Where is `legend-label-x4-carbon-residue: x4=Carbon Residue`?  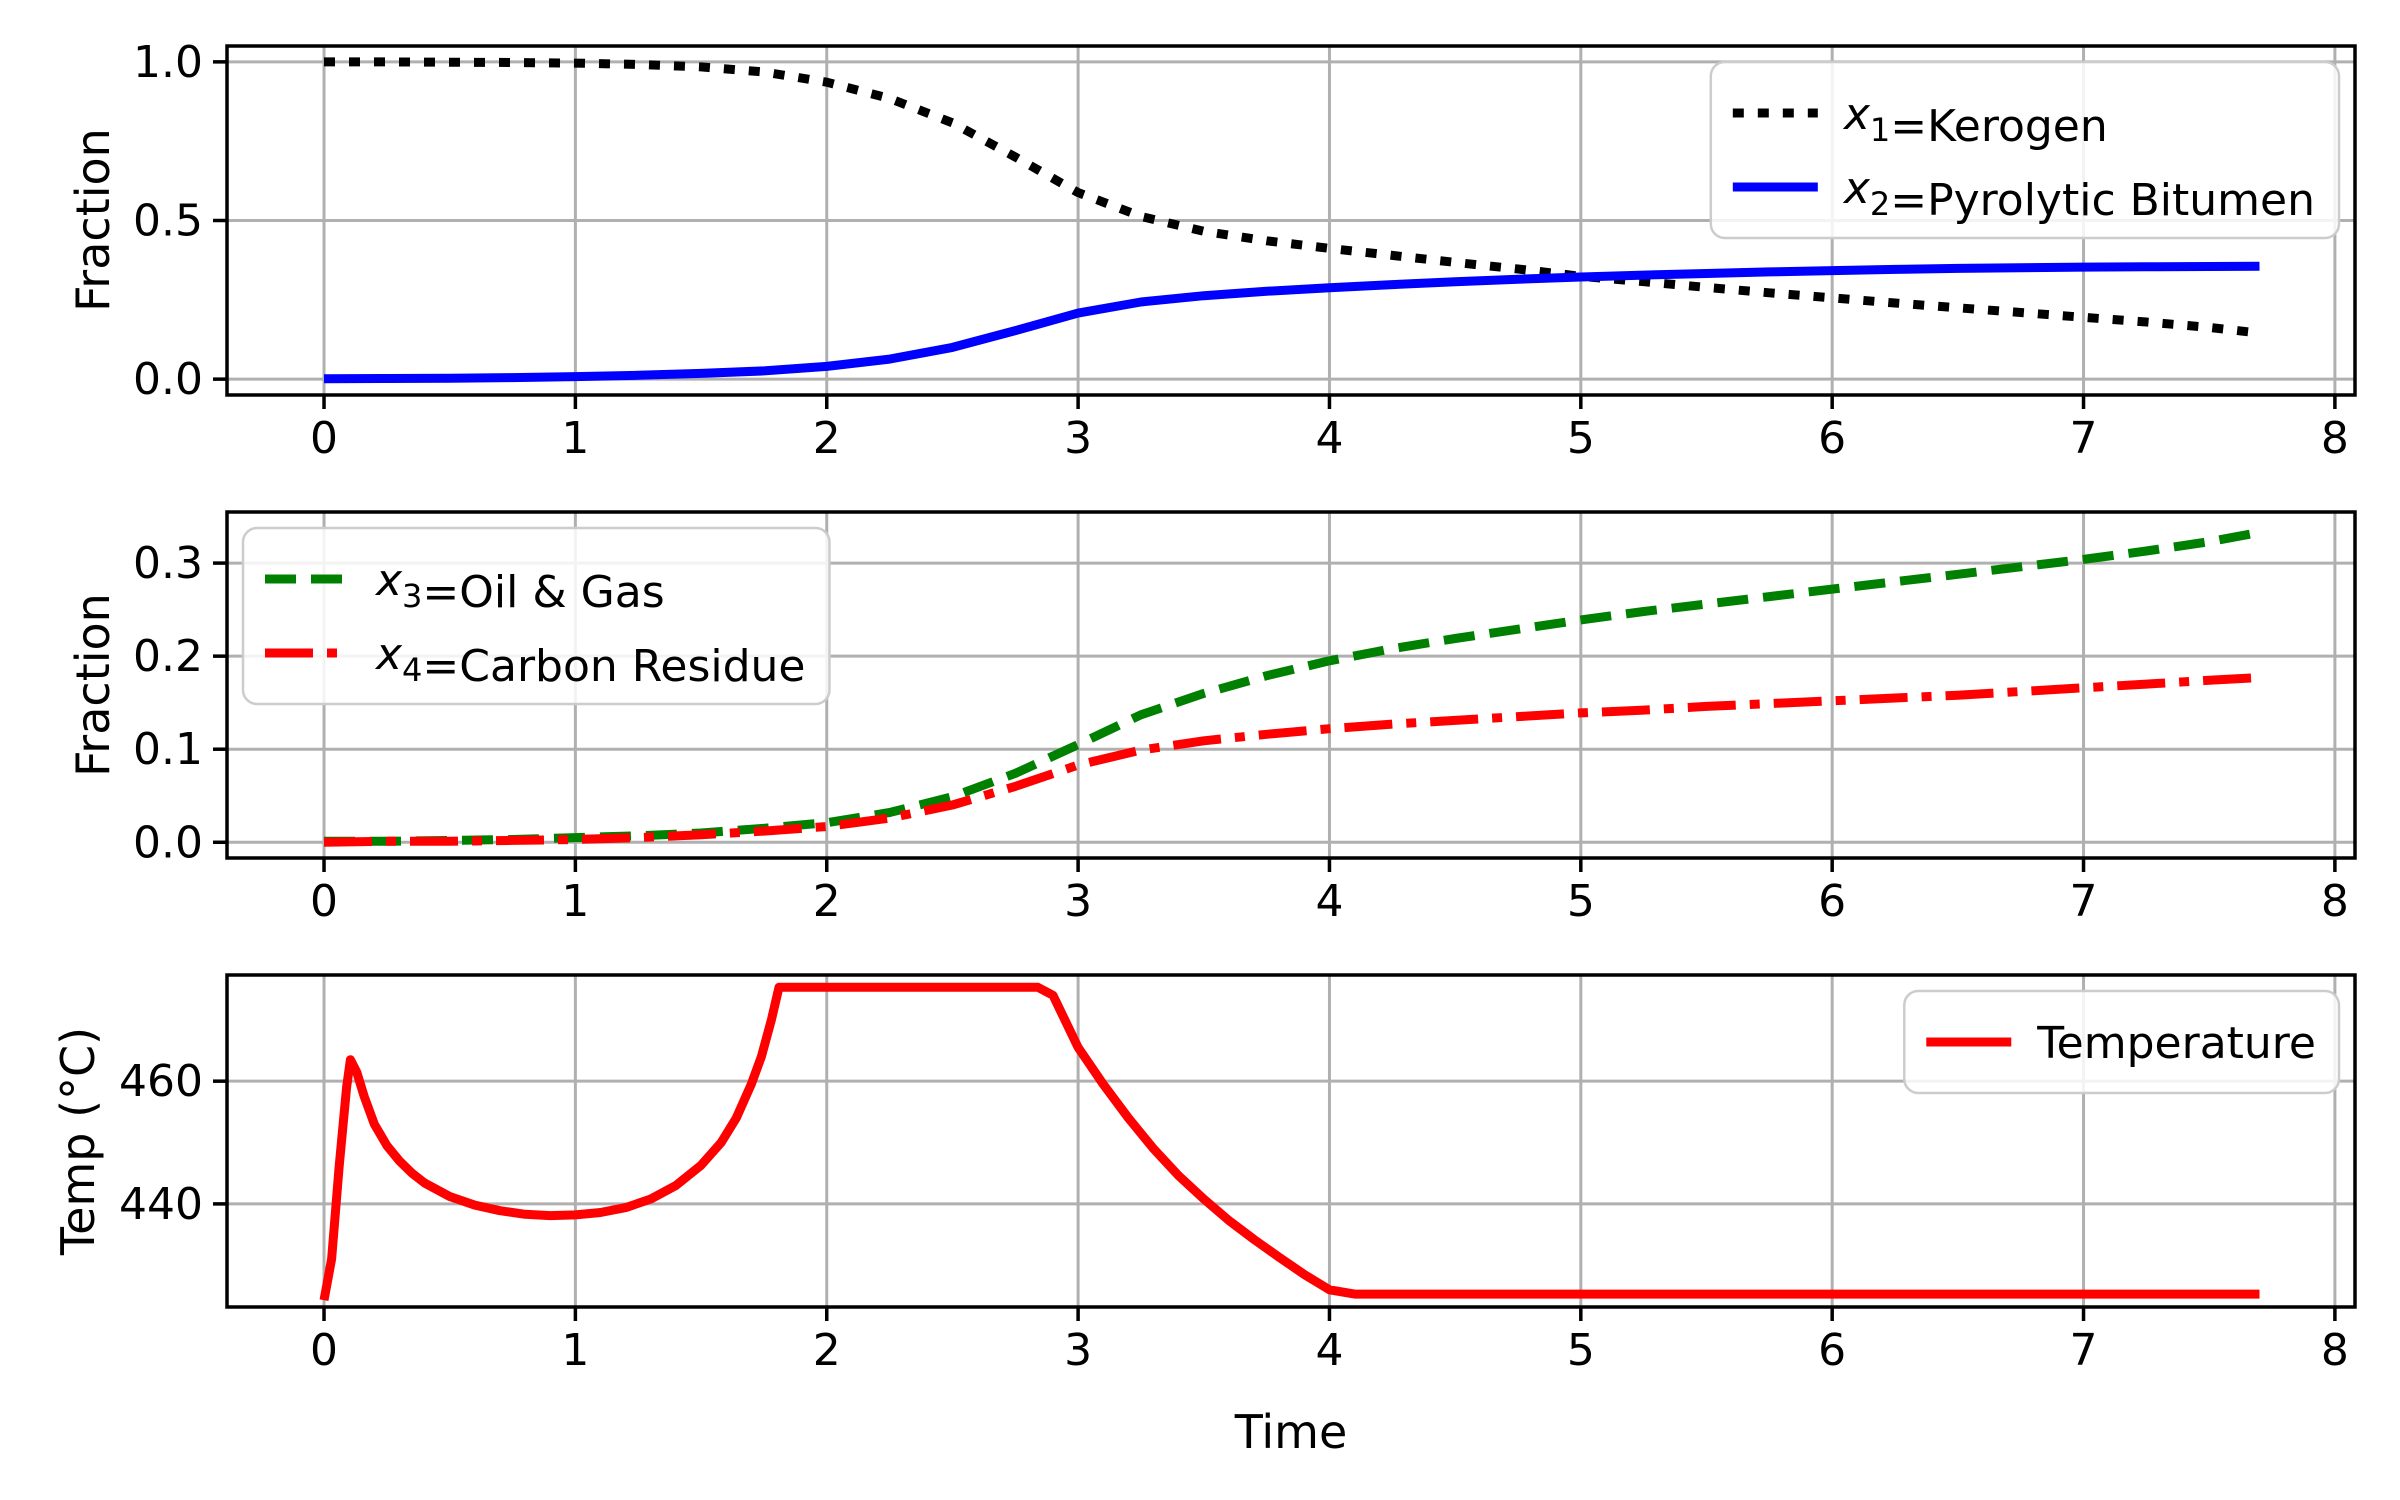 legend-label-x4-carbon-residue: x4=Carbon Residue is located at coordinates (589, 660).